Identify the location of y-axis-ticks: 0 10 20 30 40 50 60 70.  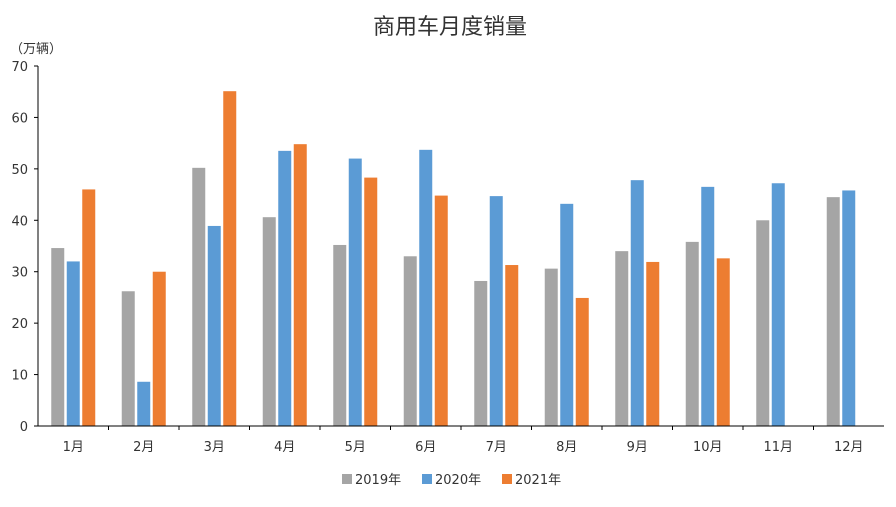
(24, 247).